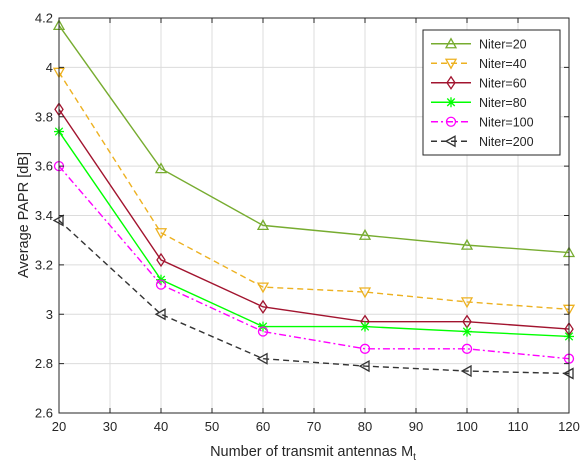 The width and height of the screenshot is (587, 463). What do you see at coordinates (44, 363) in the screenshot?
I see `y-tick-label: 2.8` at bounding box center [44, 363].